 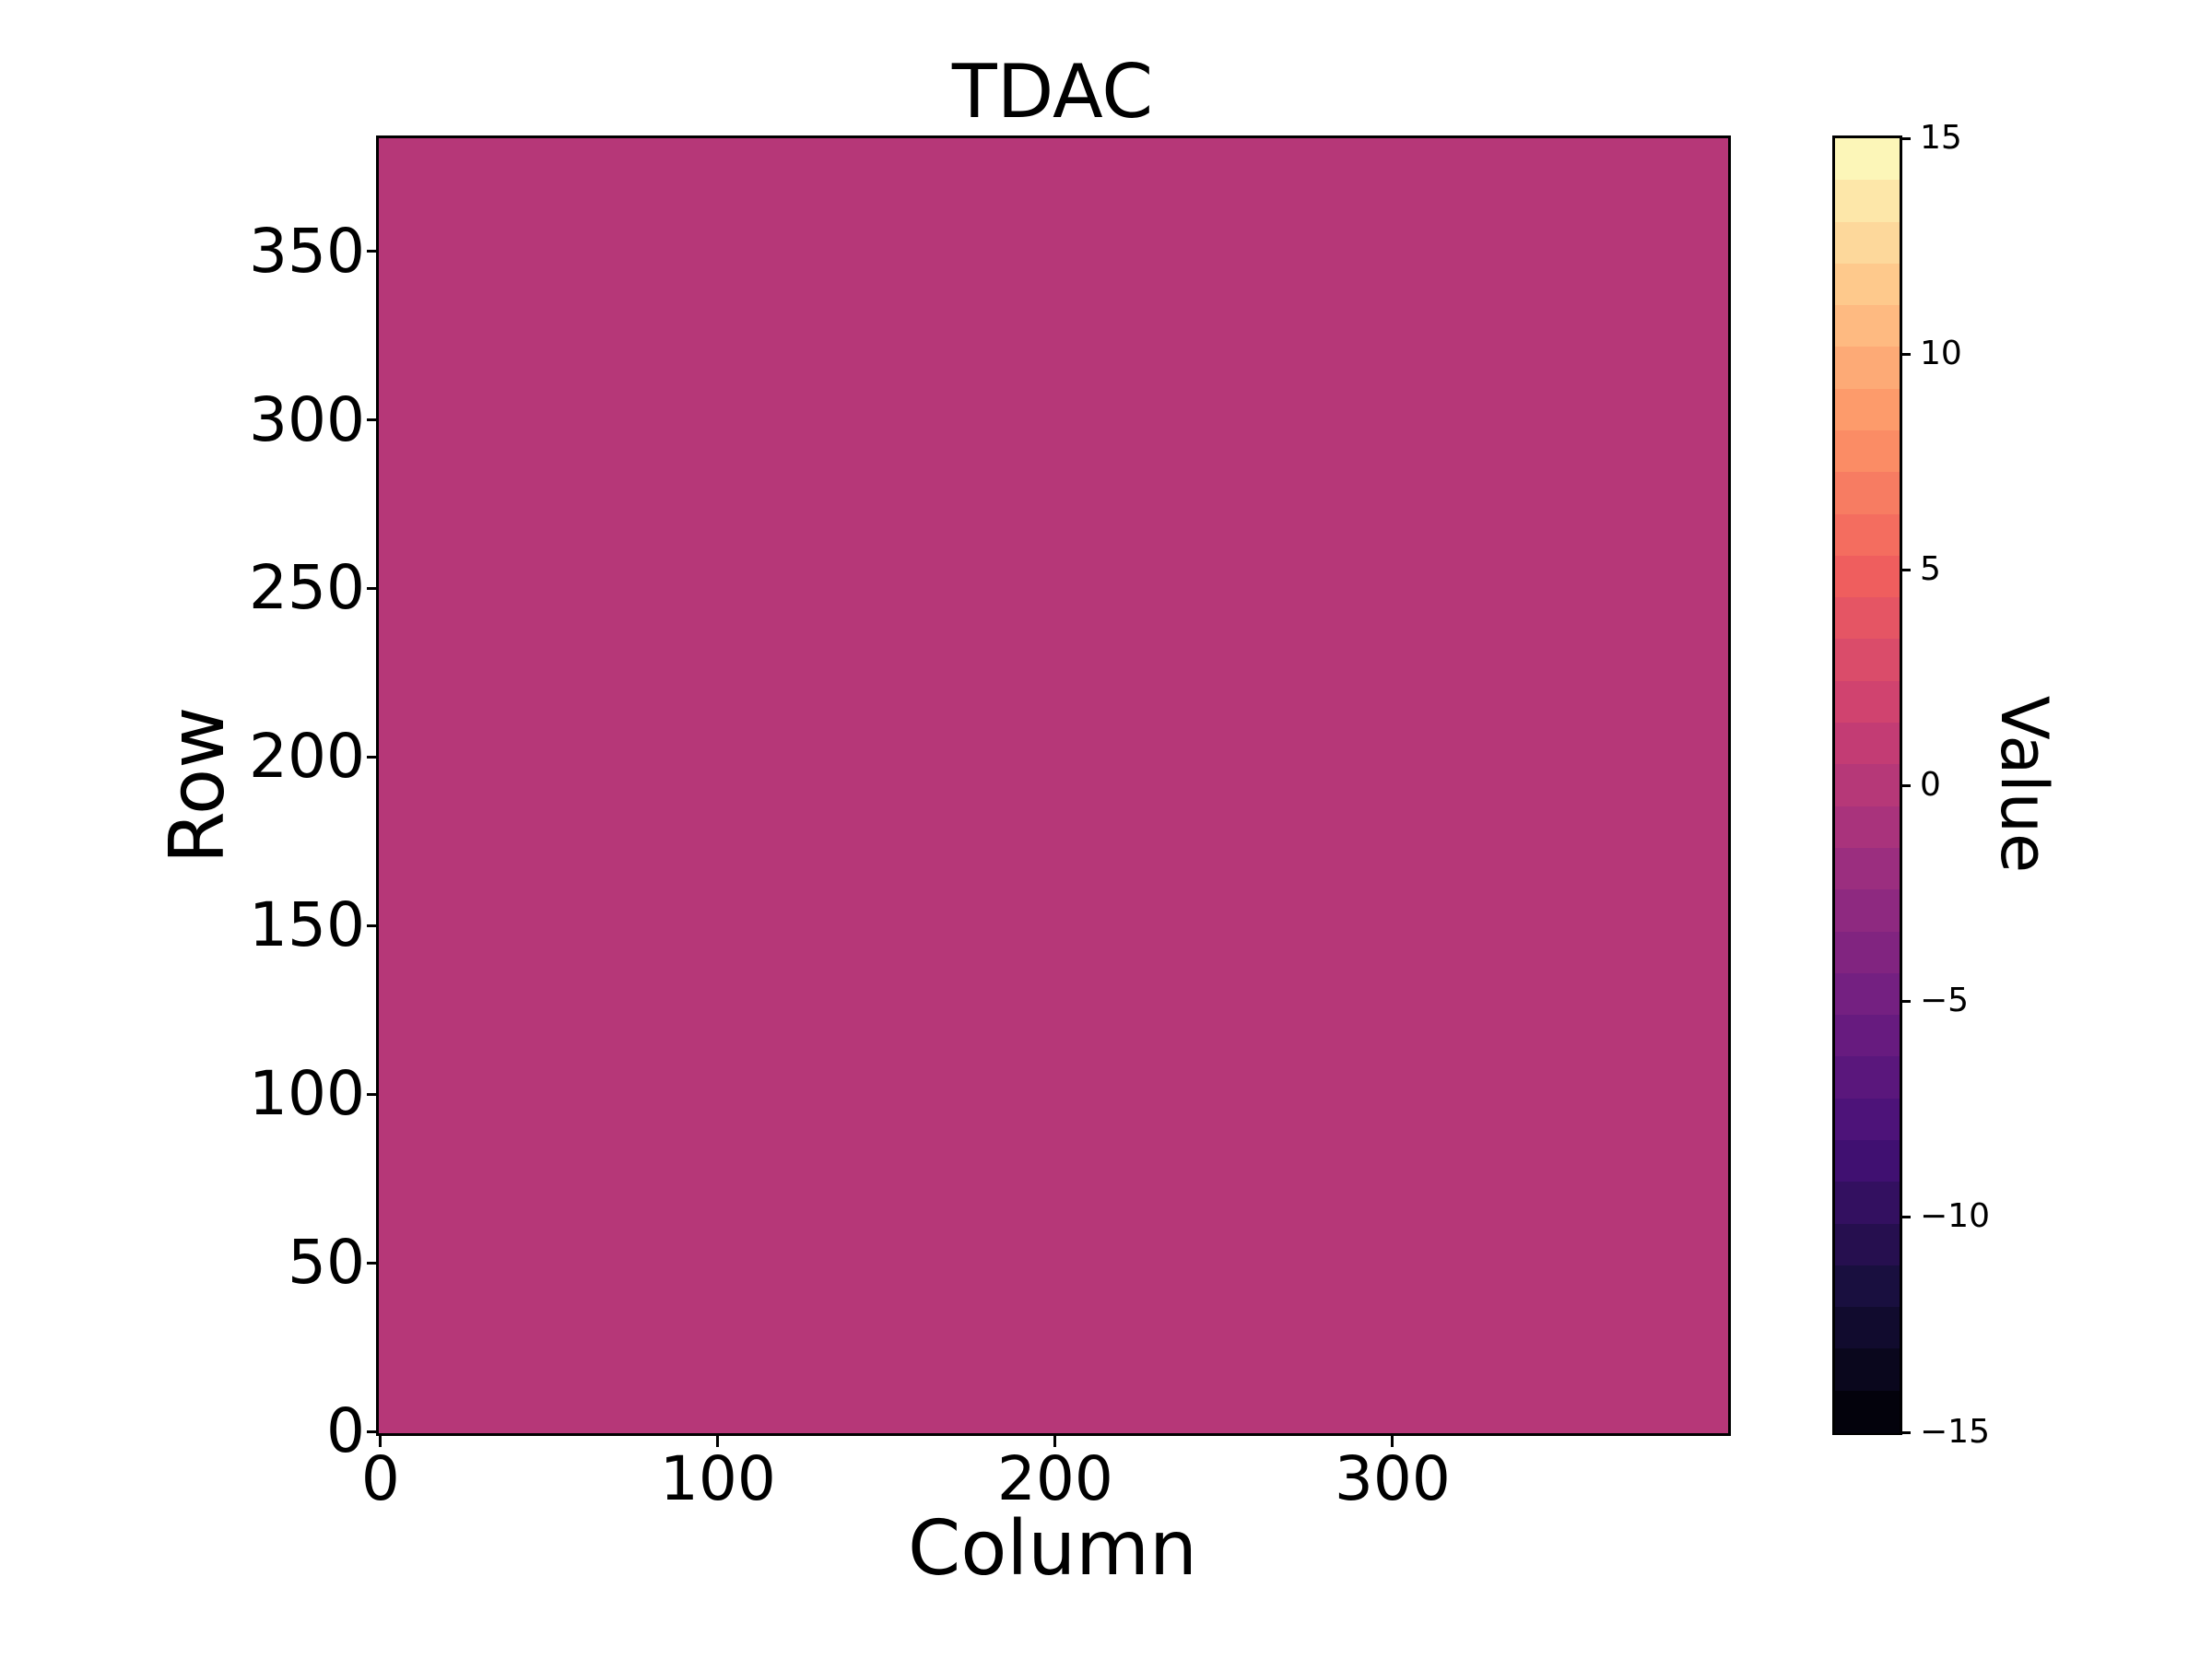 I want to click on y-tick-label: 200, so click(x=307, y=757).